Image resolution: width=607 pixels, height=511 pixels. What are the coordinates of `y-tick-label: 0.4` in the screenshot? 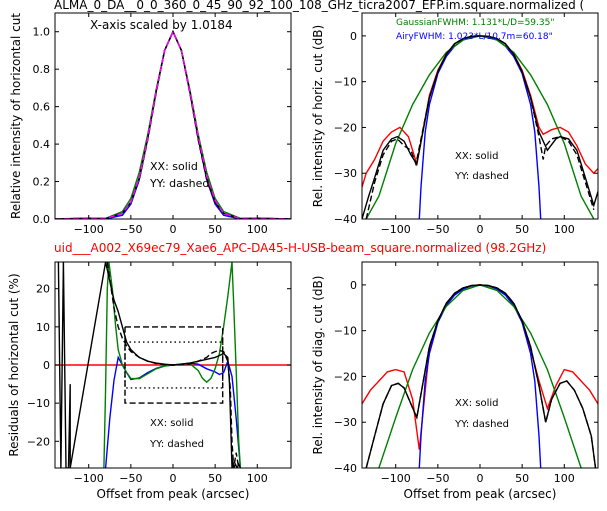 It's located at (42, 144).